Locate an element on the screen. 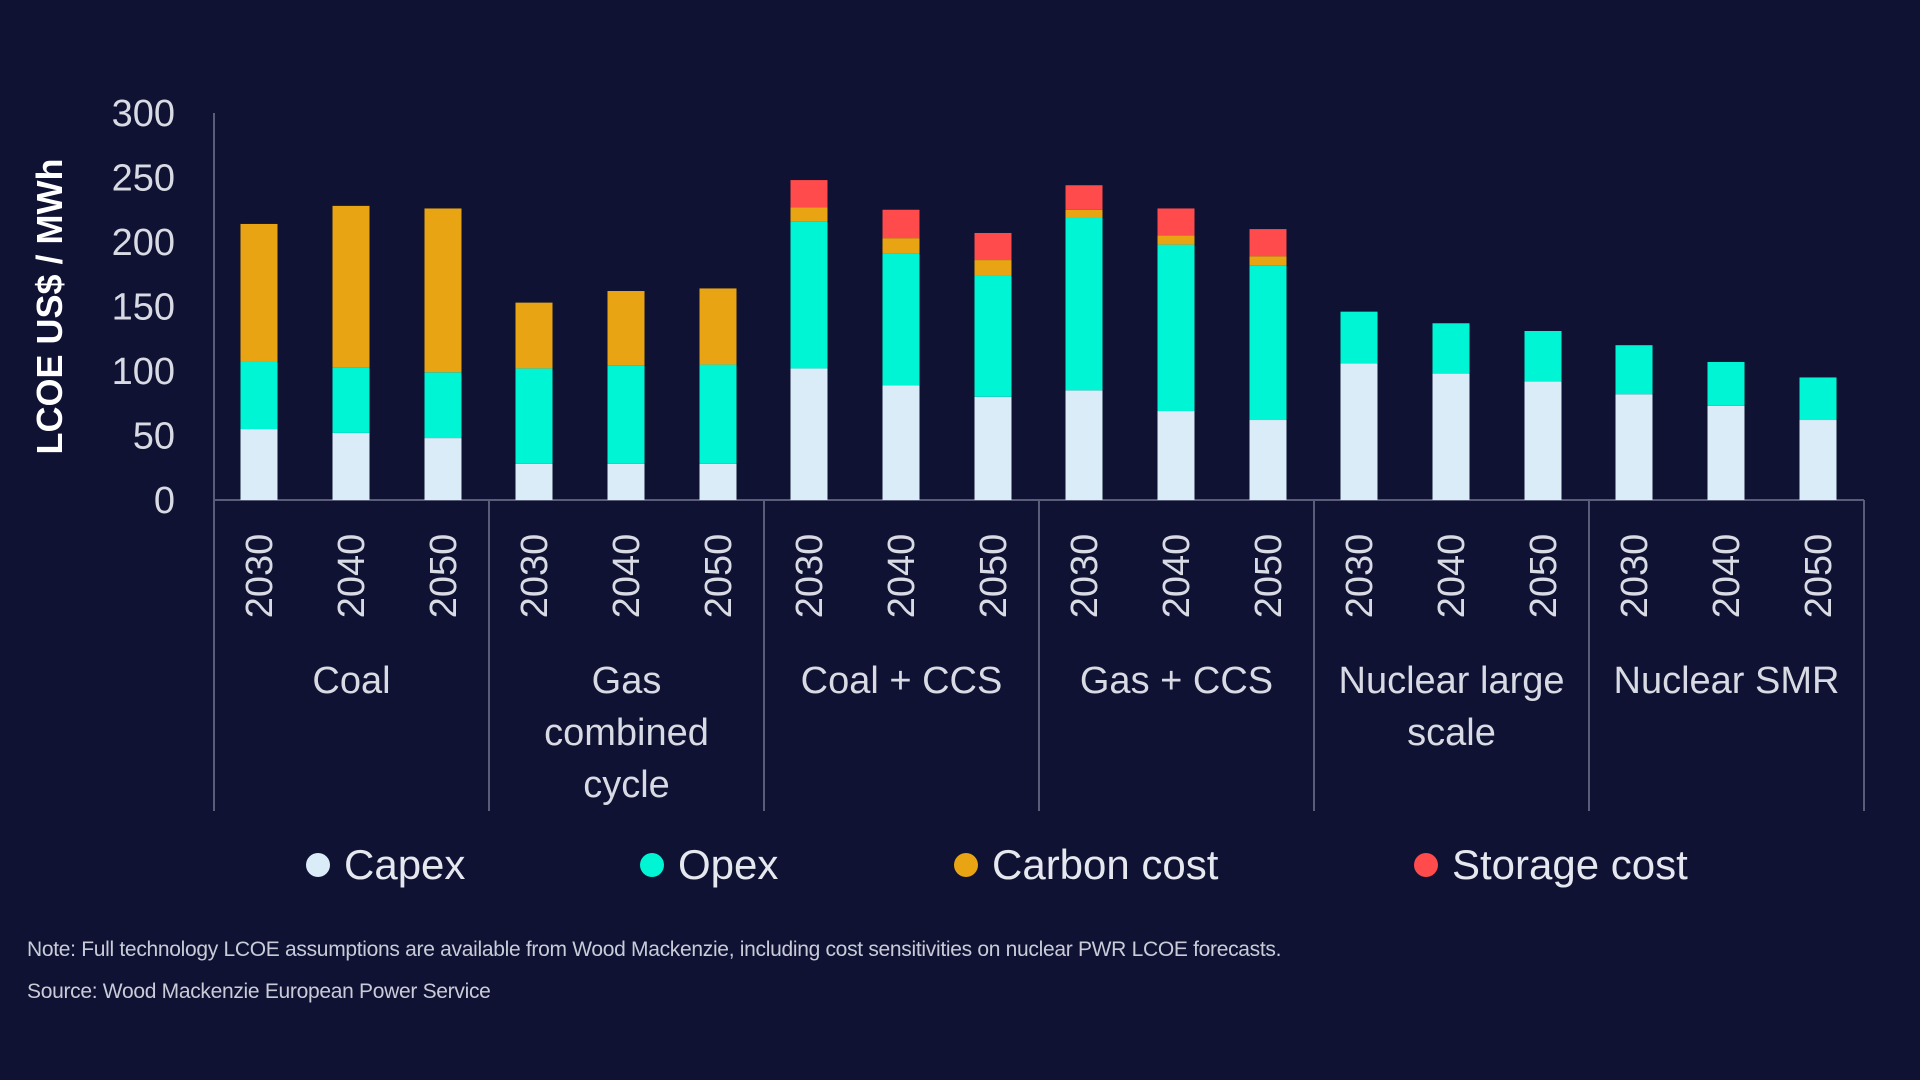 The height and width of the screenshot is (1080, 1920). y-tick-label: 200 is located at coordinates (143, 243).